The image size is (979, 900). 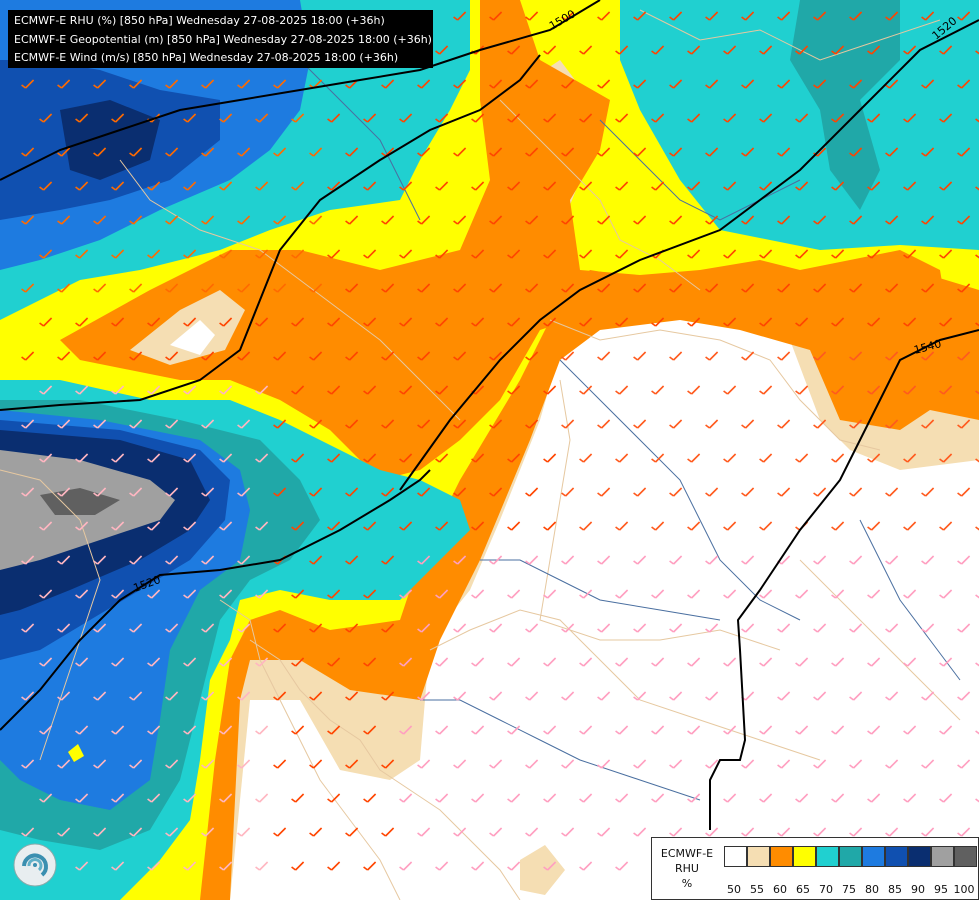 I want to click on border-line, so click(x=600, y=195).